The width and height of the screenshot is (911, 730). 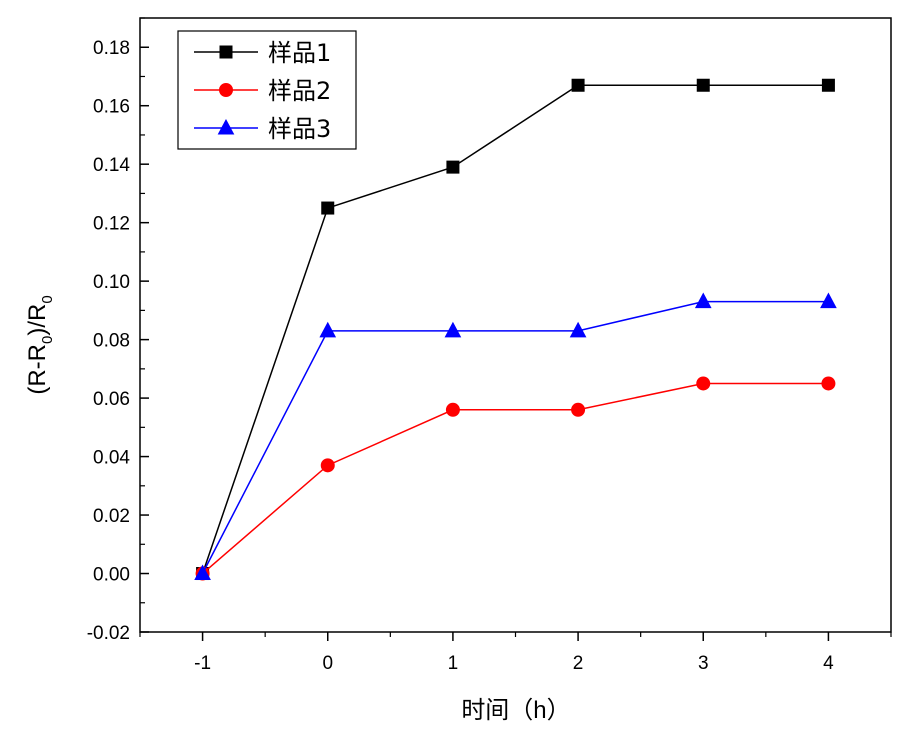 What do you see at coordinates (299, 53) in the screenshot?
I see `legend-label: 样品1` at bounding box center [299, 53].